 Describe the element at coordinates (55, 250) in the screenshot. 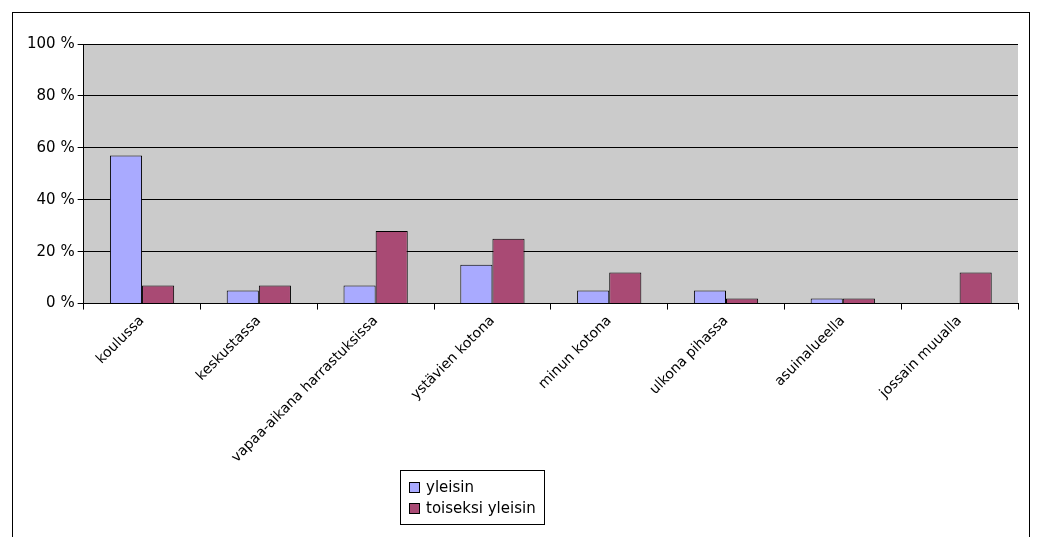

I see `y-tick-label: 20 %` at that location.